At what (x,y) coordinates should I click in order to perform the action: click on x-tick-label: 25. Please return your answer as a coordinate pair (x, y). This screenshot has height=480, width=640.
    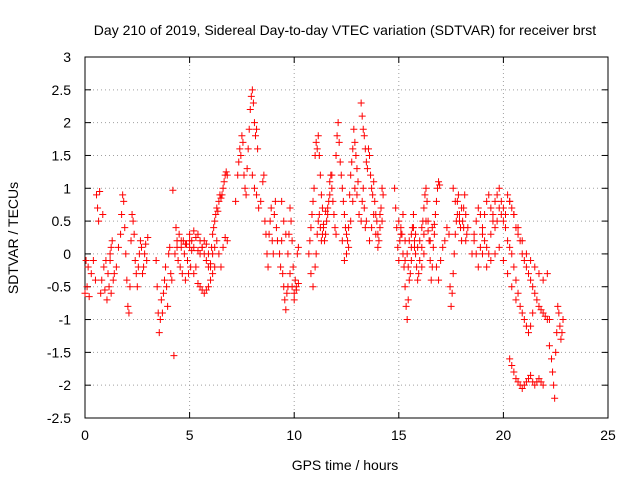
    Looking at the image, I should click on (608, 435).